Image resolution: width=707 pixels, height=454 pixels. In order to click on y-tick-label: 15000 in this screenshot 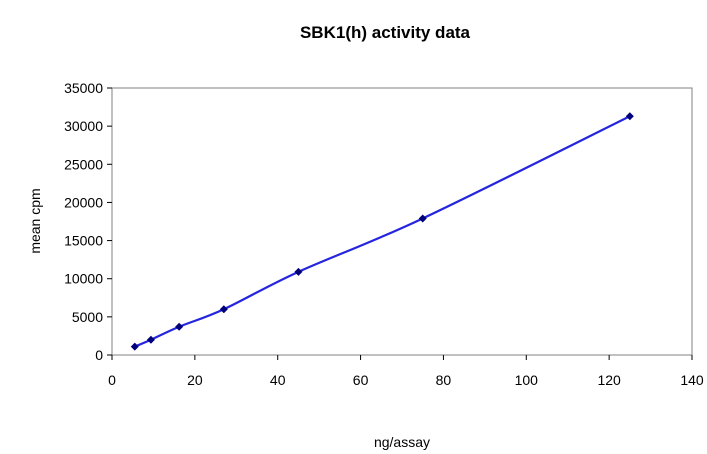, I will do `click(83, 241)`.